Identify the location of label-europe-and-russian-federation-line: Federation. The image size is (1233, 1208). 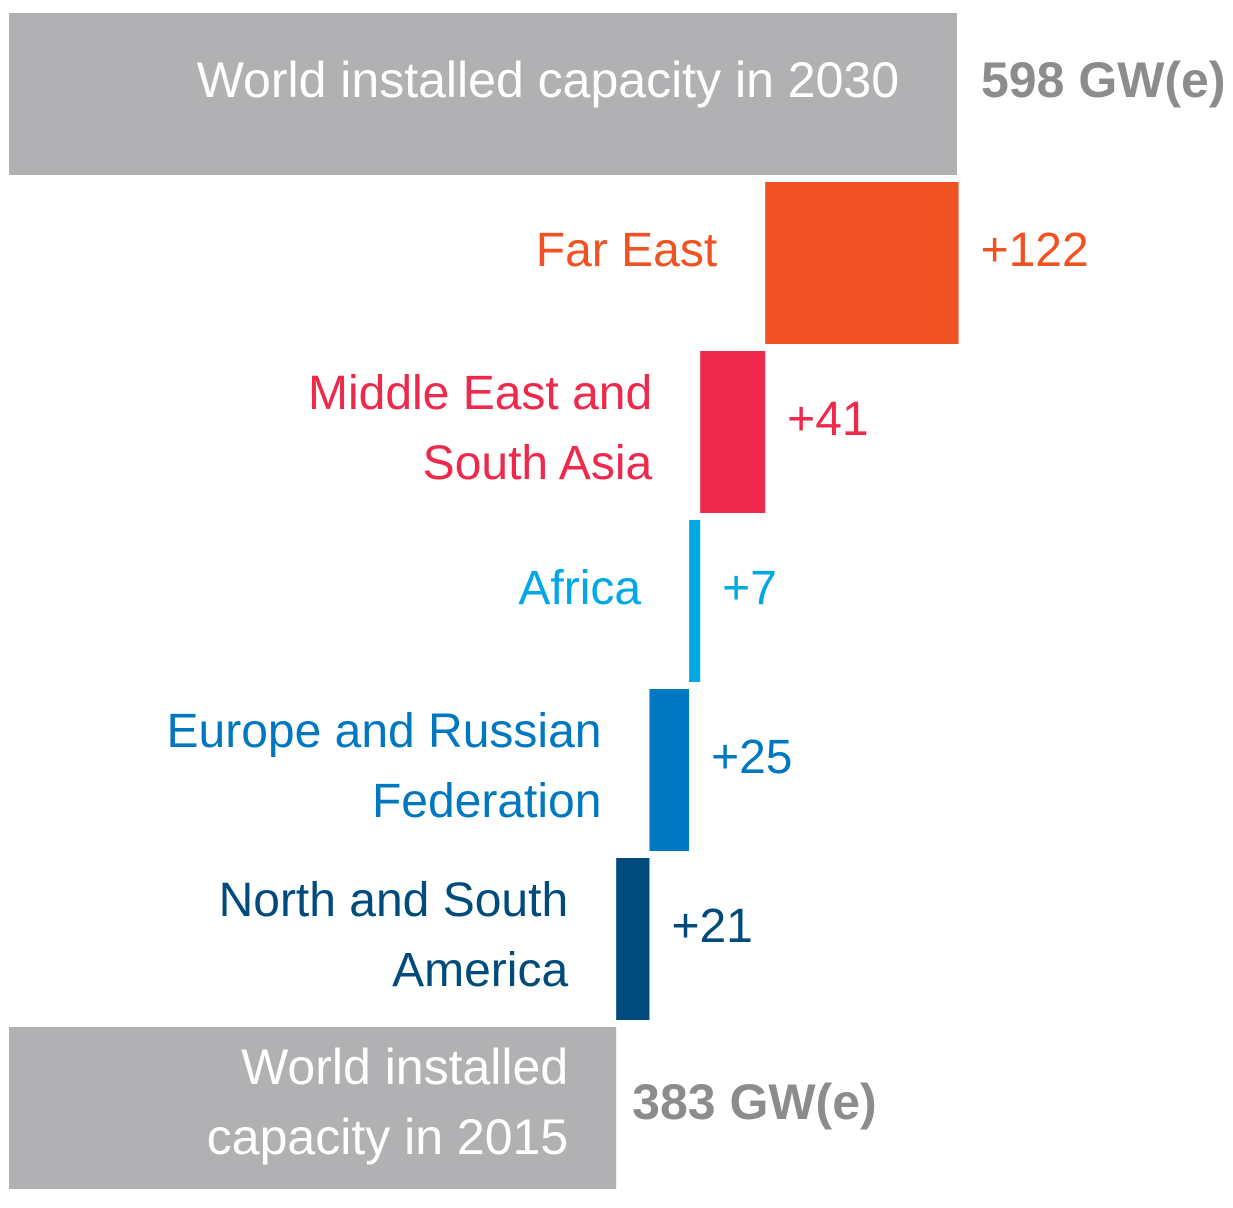
(486, 801).